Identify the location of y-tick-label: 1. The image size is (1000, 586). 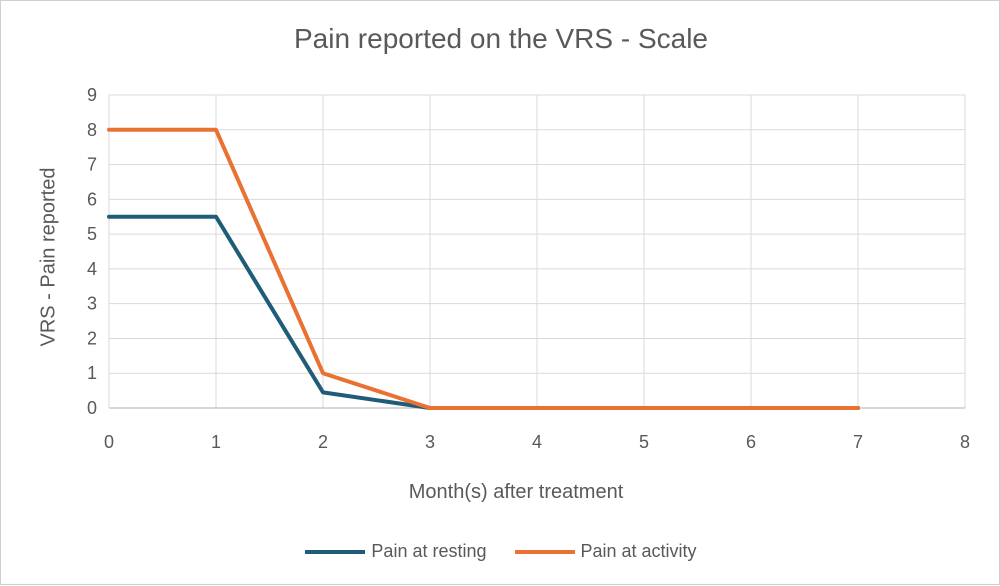
(92, 373).